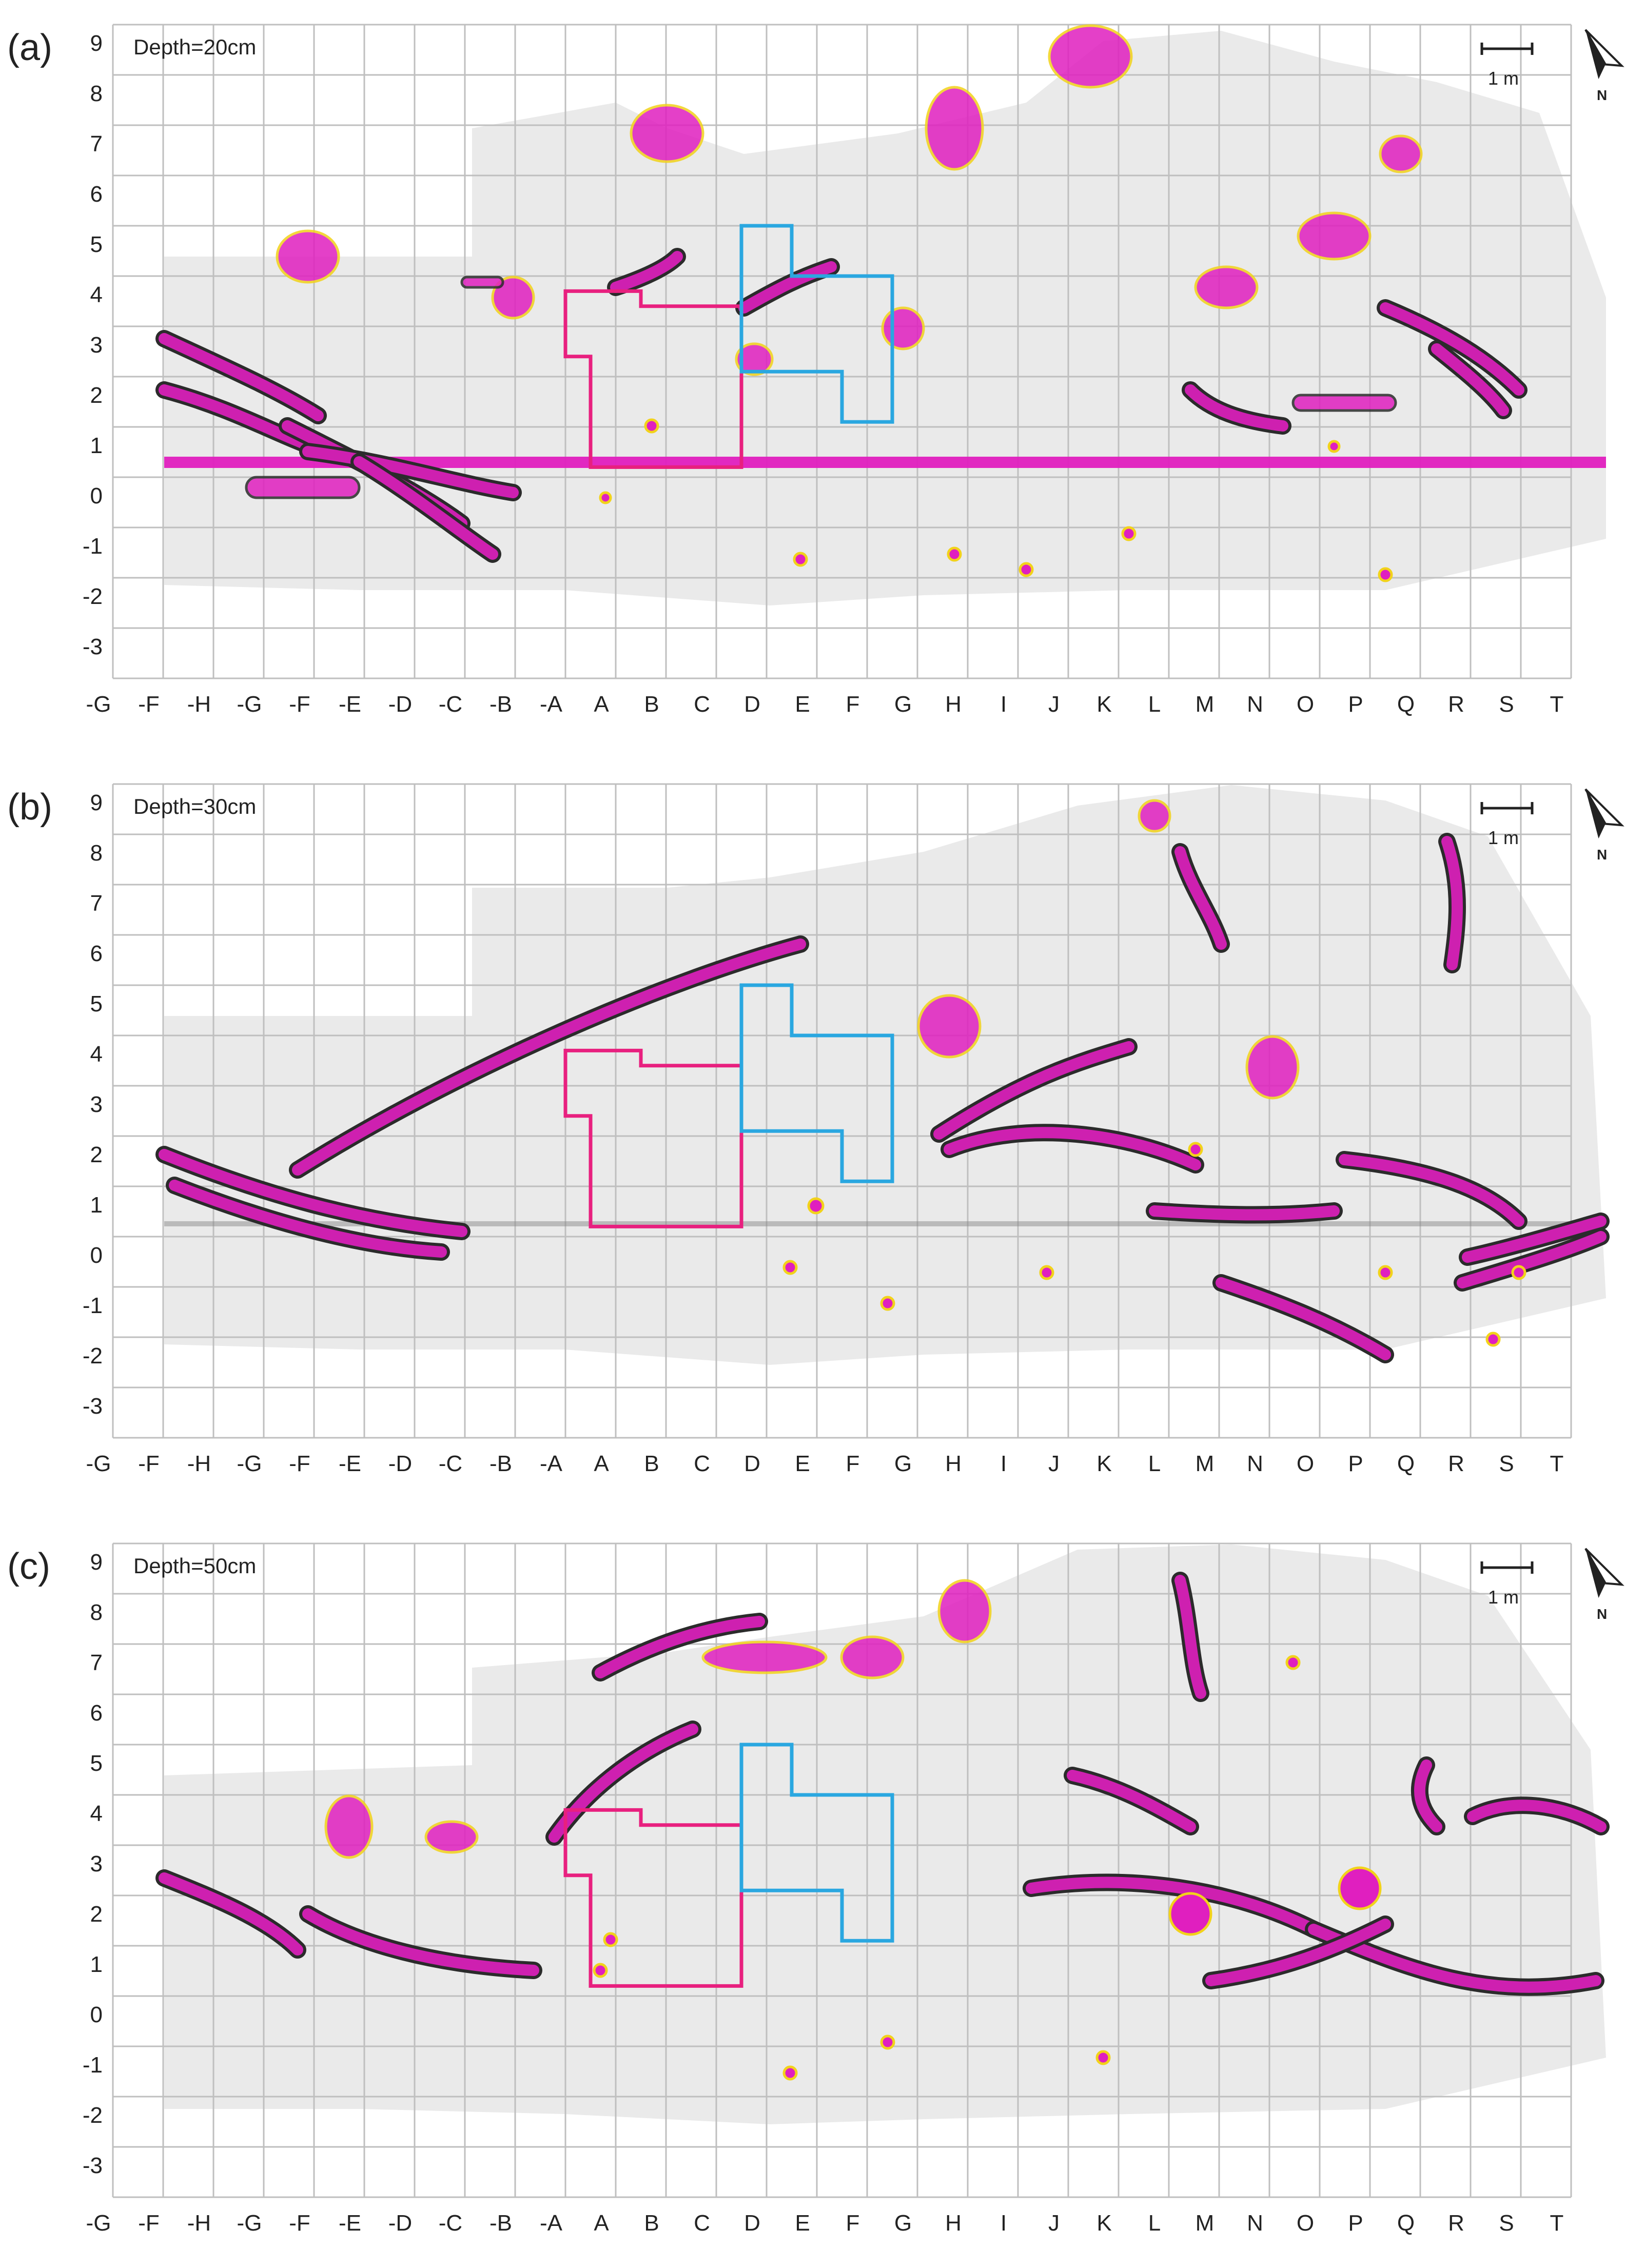 This screenshot has height=2268, width=1645. I want to click on row-label: 3, so click(96, 345).